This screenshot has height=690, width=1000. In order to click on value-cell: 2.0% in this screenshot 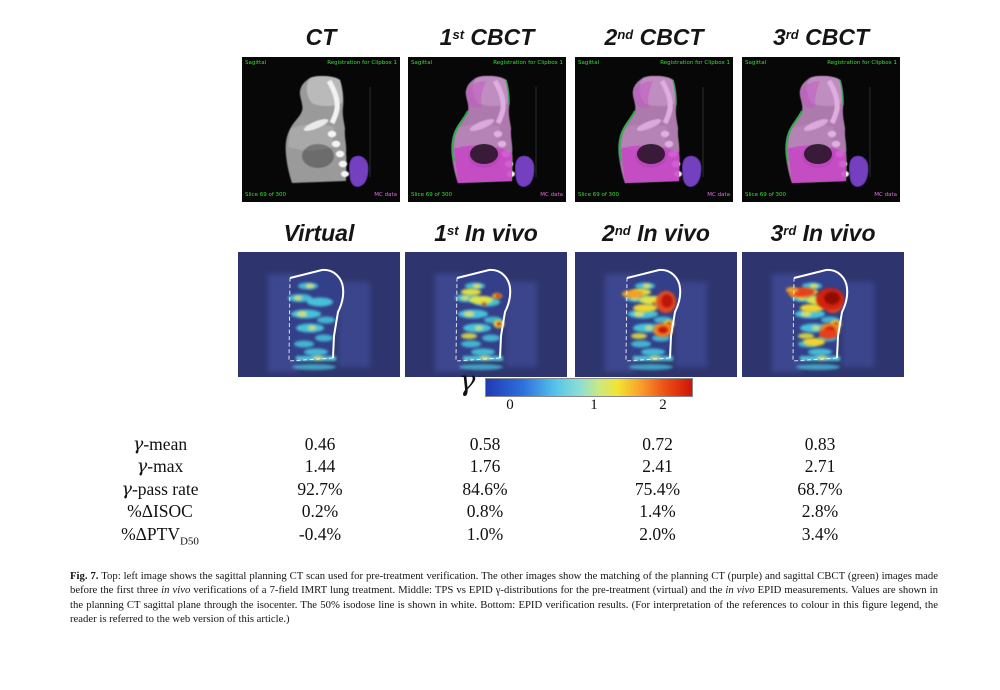, I will do `click(657, 533)`.